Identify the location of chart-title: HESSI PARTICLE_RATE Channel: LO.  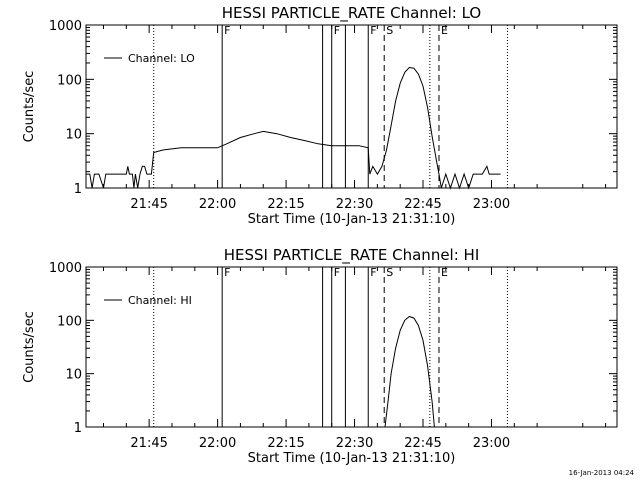
(351, 13).